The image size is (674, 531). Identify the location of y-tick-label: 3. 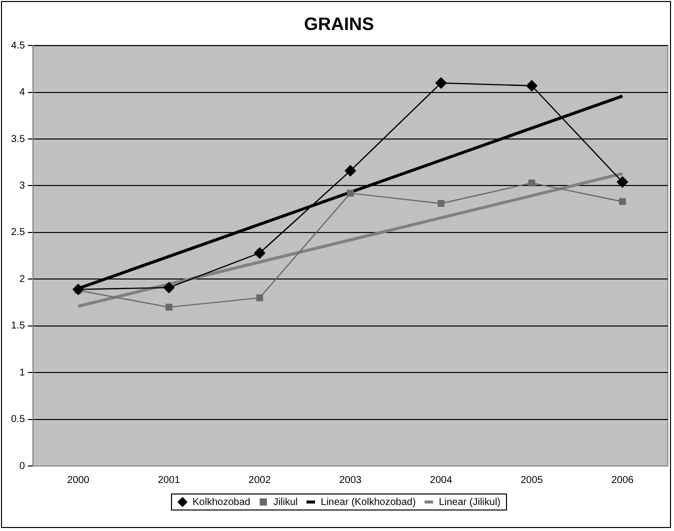
(22, 186).